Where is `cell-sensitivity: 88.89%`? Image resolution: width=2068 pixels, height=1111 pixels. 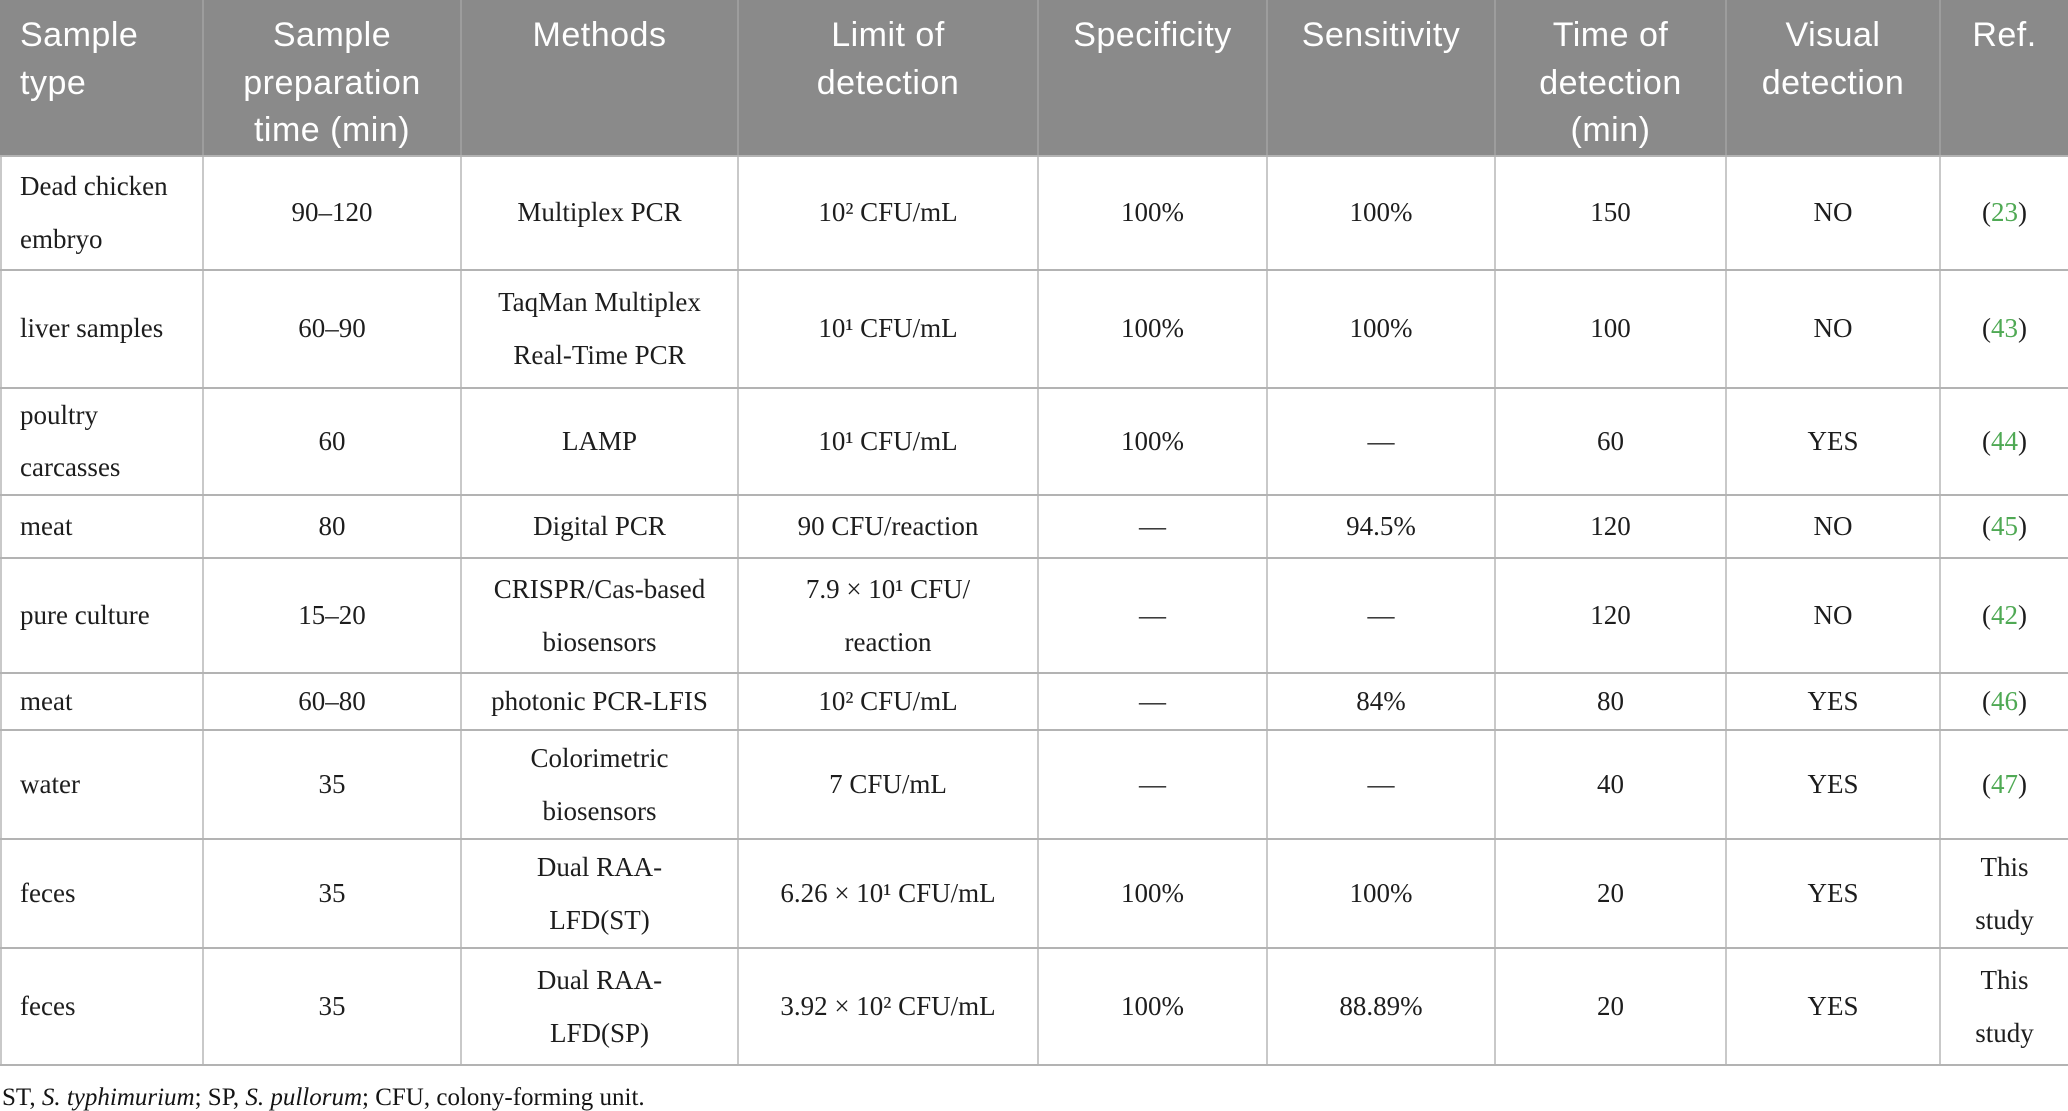
cell-sensitivity: 88.89% is located at coordinates (1381, 1007).